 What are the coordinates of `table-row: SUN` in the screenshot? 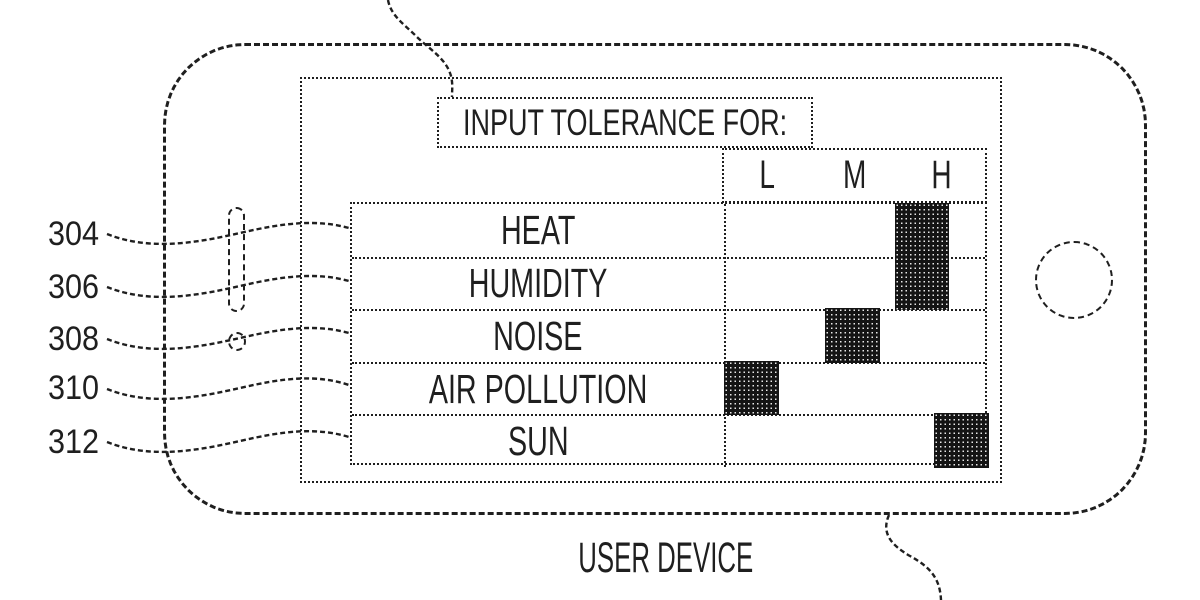 It's located at (668, 440).